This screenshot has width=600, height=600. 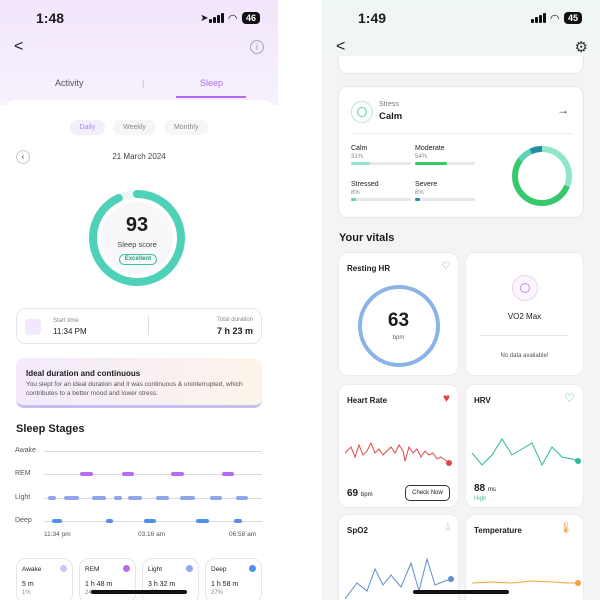 I want to click on home-indicator, so click(x=139, y=592).